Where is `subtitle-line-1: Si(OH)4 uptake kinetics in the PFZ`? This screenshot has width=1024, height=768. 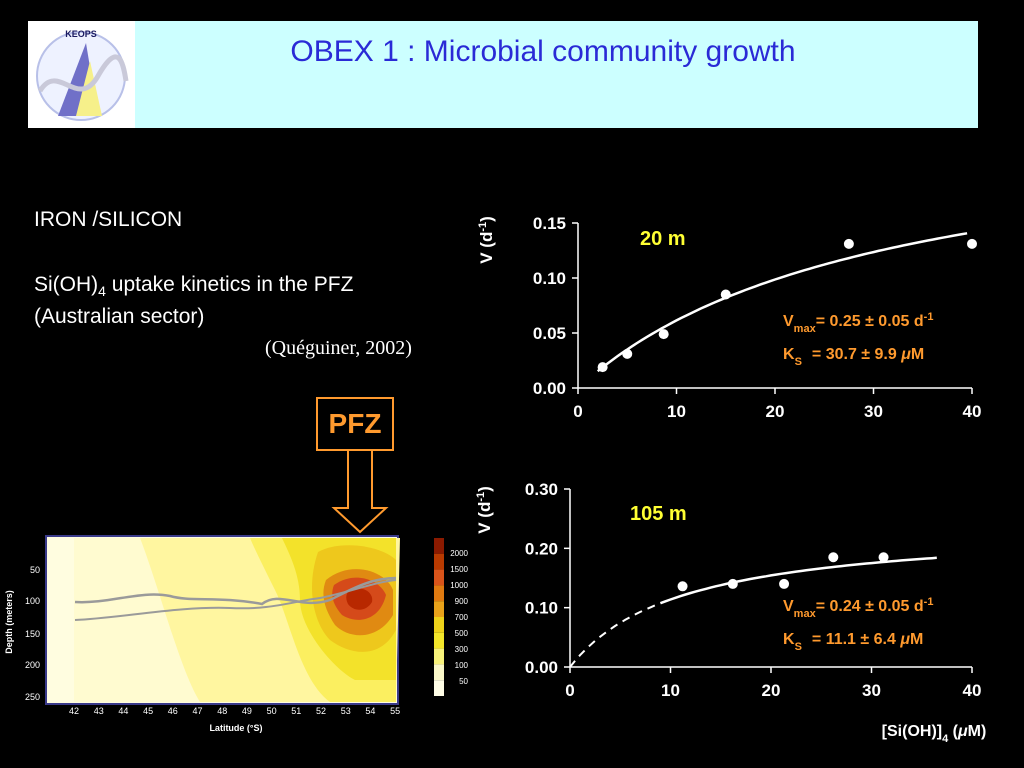 subtitle-line-1: Si(OH)4 uptake kinetics in the PFZ is located at coordinates (193, 286).